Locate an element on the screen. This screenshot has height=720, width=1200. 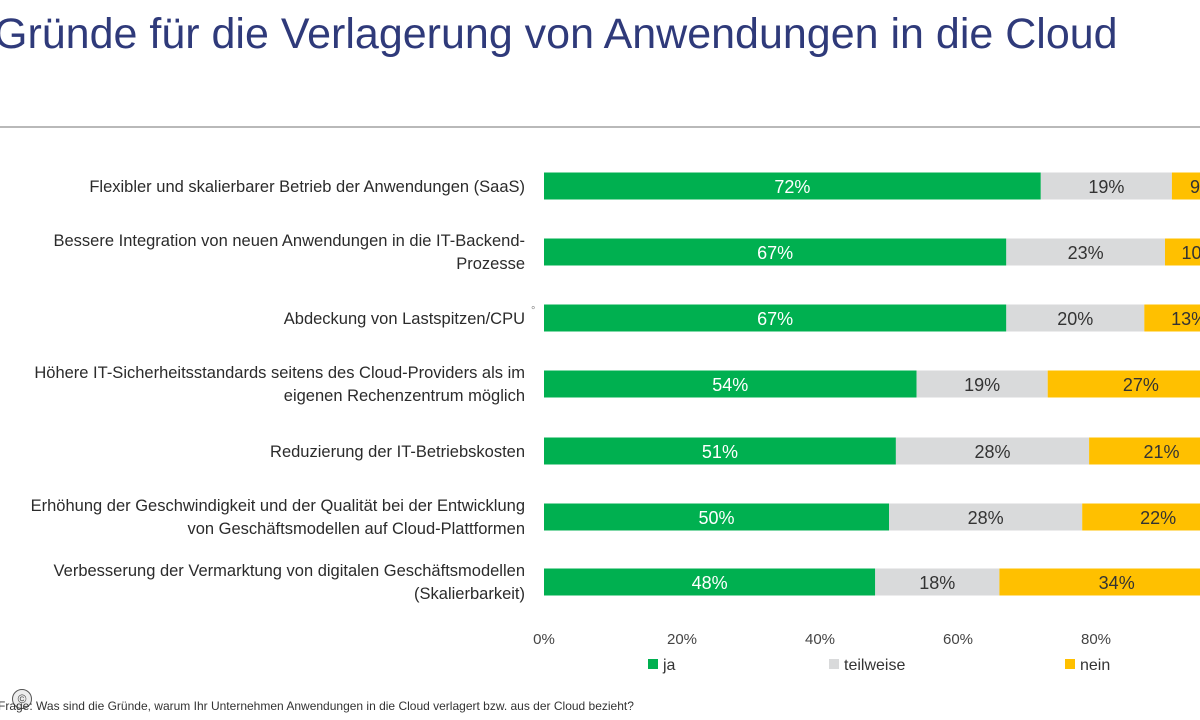
legend-swatch-ja is located at coordinates (653, 664).